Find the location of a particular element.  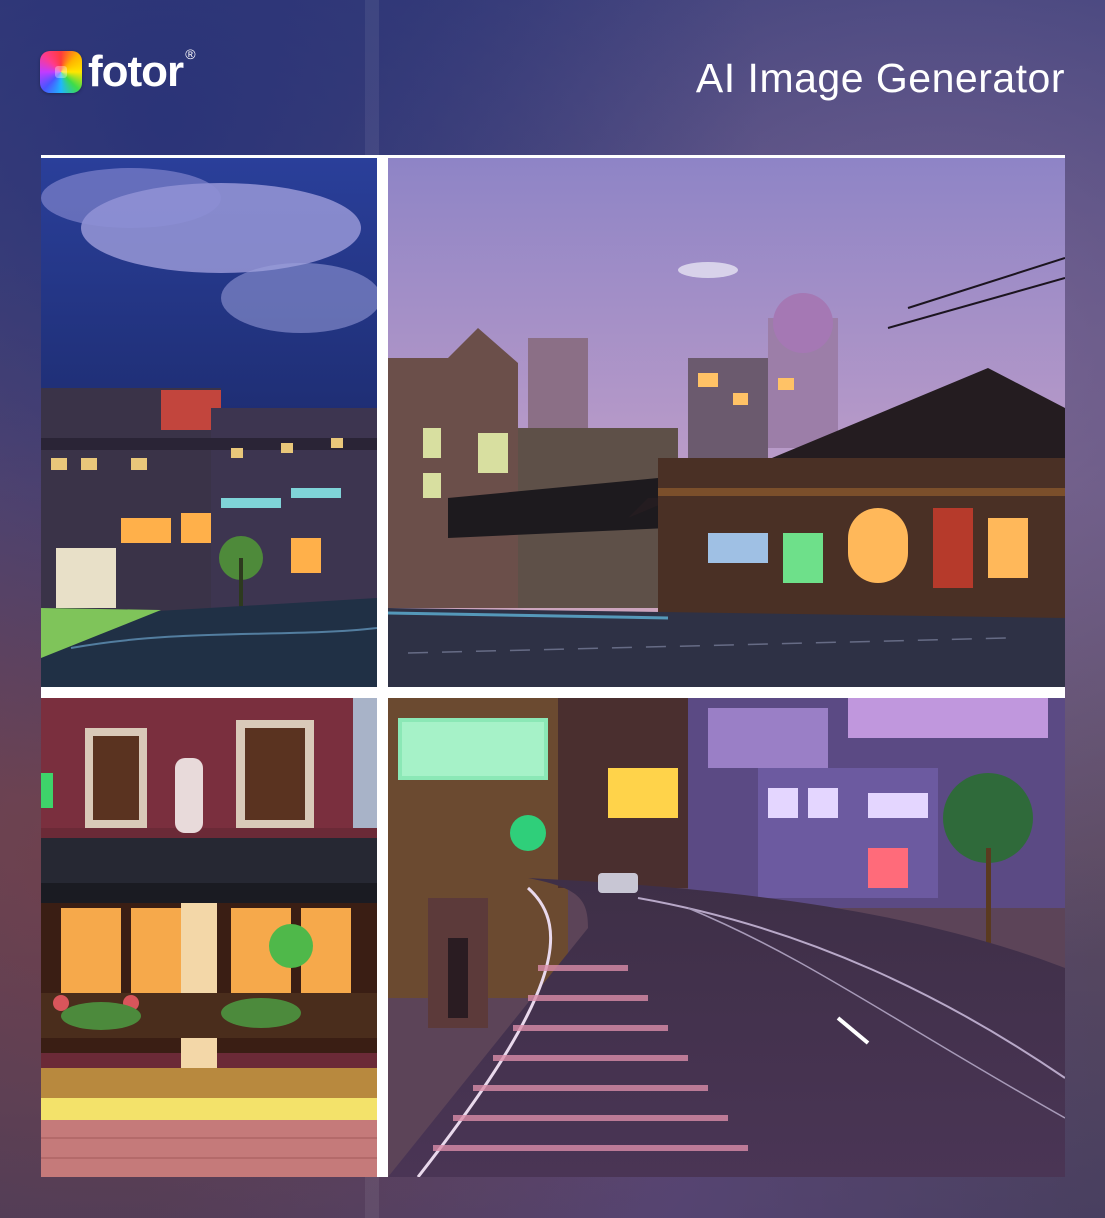

brand-name: fotor is located at coordinates (136, 71).